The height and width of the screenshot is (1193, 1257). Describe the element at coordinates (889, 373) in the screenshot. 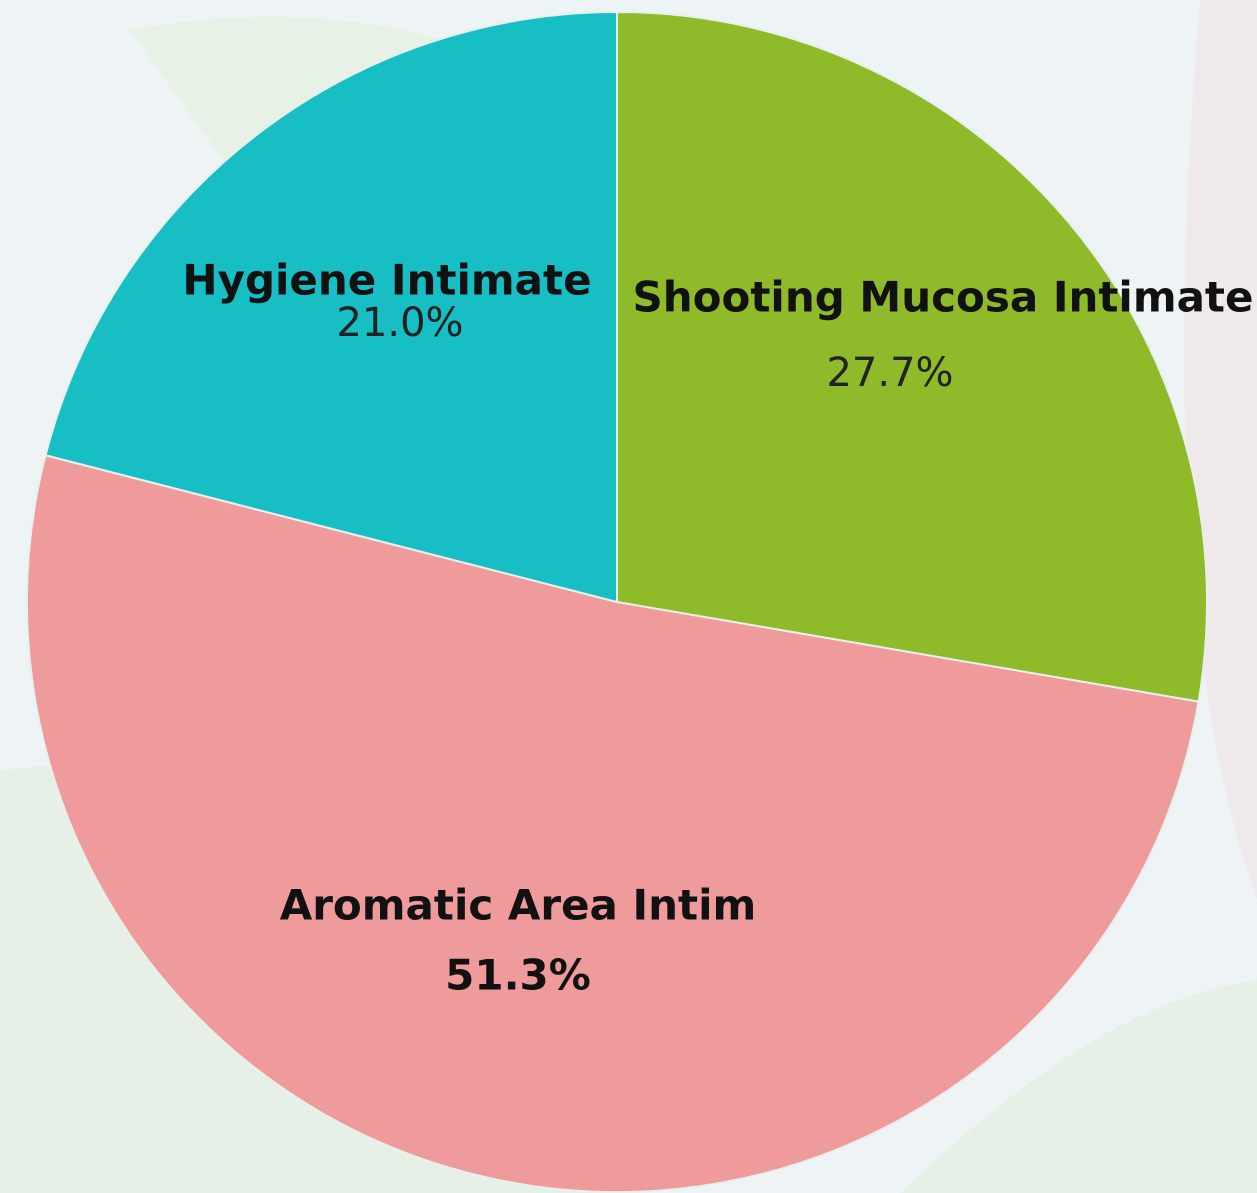

I see `slice-value-label: 27.7%` at that location.